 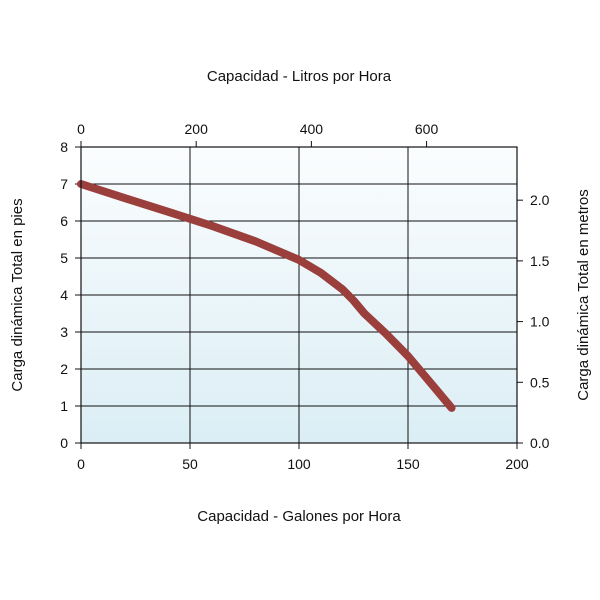 What do you see at coordinates (64, 147) in the screenshot?
I see `y-left-tick-label: 8` at bounding box center [64, 147].